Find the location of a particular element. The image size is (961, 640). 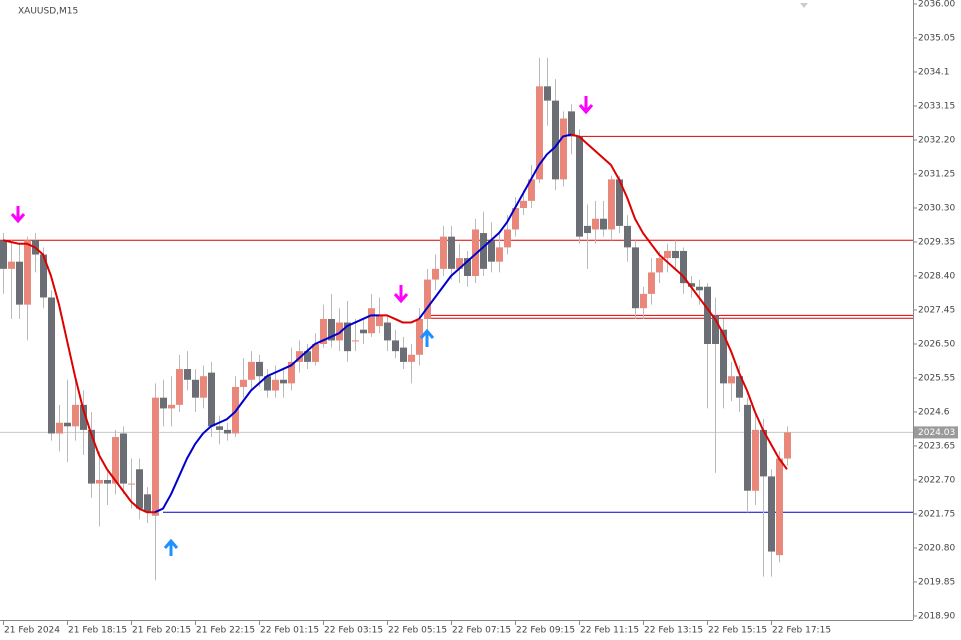

y-tick-label: 2020.80 is located at coordinates (936, 549).